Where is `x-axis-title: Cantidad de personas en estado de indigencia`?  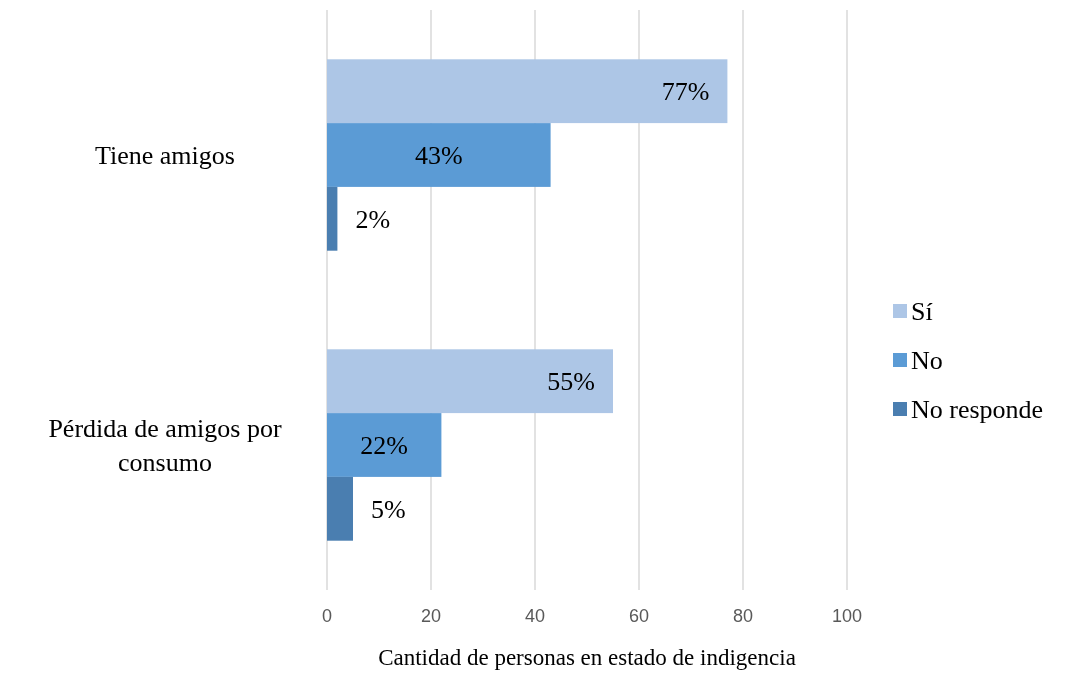 x-axis-title: Cantidad de personas en estado de indigencia is located at coordinates (587, 657).